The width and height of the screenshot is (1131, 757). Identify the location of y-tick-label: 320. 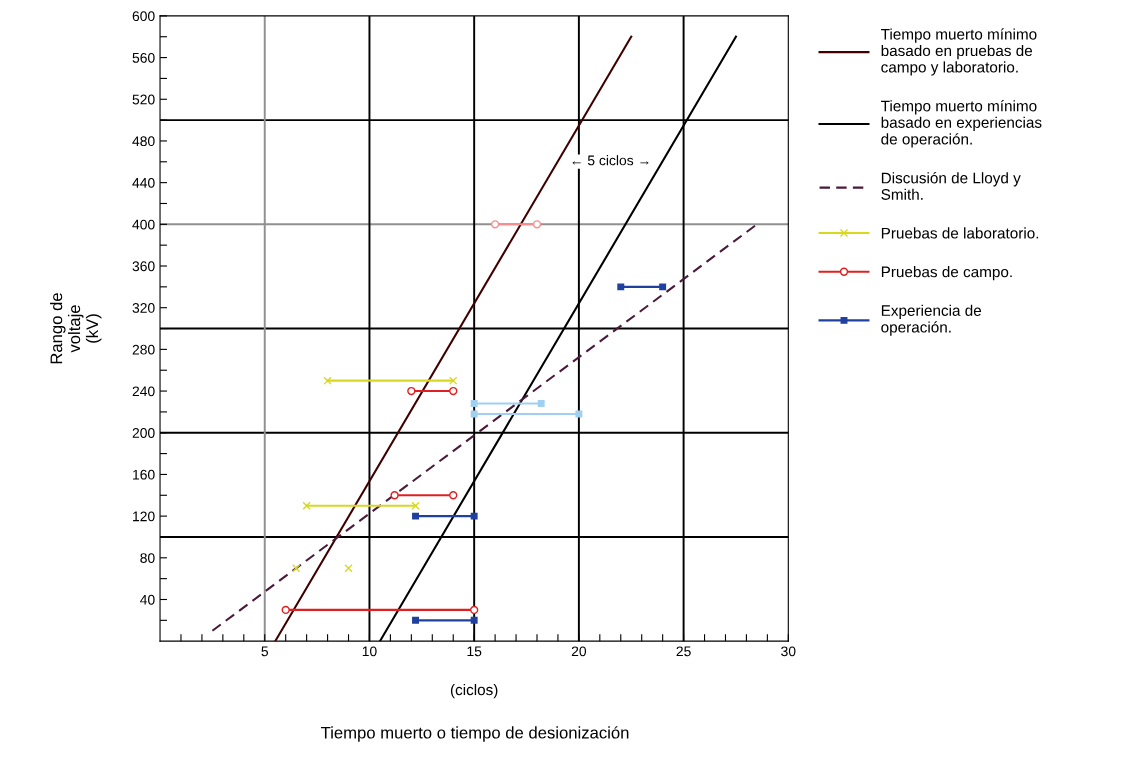
(143, 308).